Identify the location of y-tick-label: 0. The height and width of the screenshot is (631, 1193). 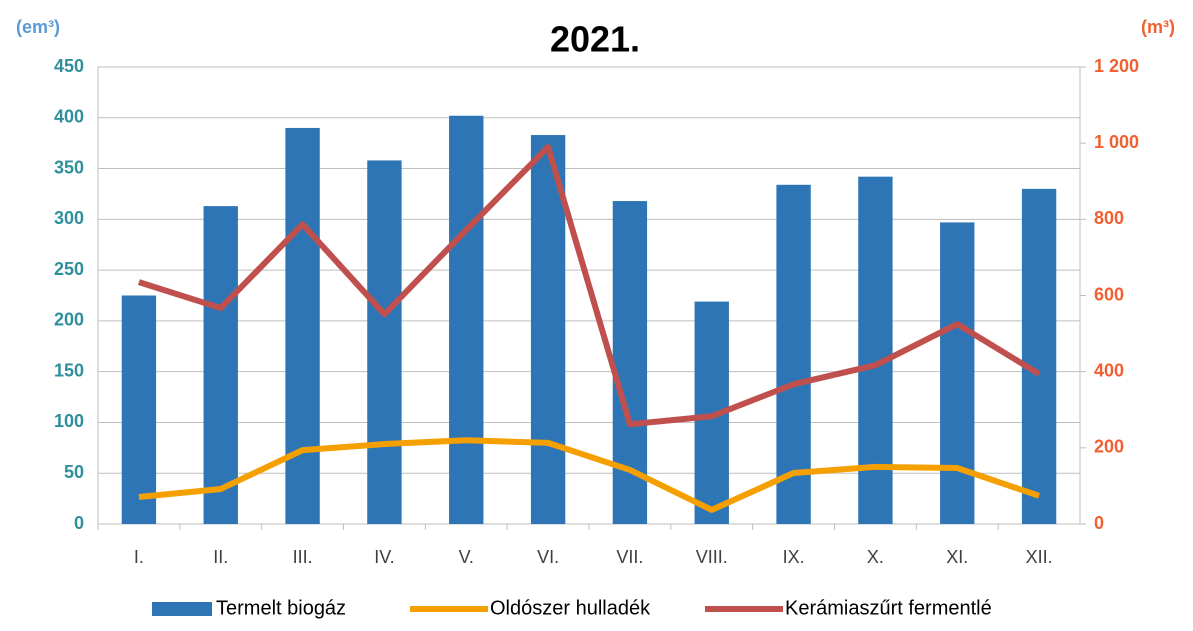
(79, 523).